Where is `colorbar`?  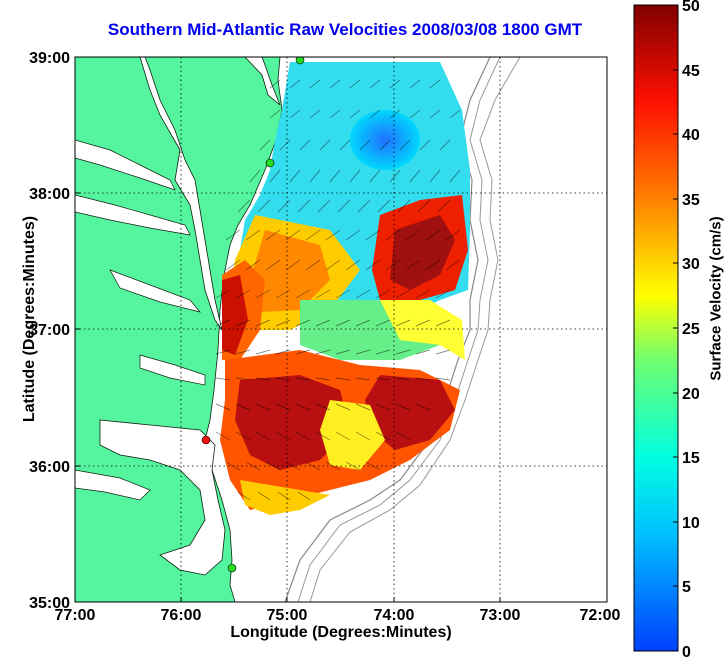 colorbar is located at coordinates (656, 328).